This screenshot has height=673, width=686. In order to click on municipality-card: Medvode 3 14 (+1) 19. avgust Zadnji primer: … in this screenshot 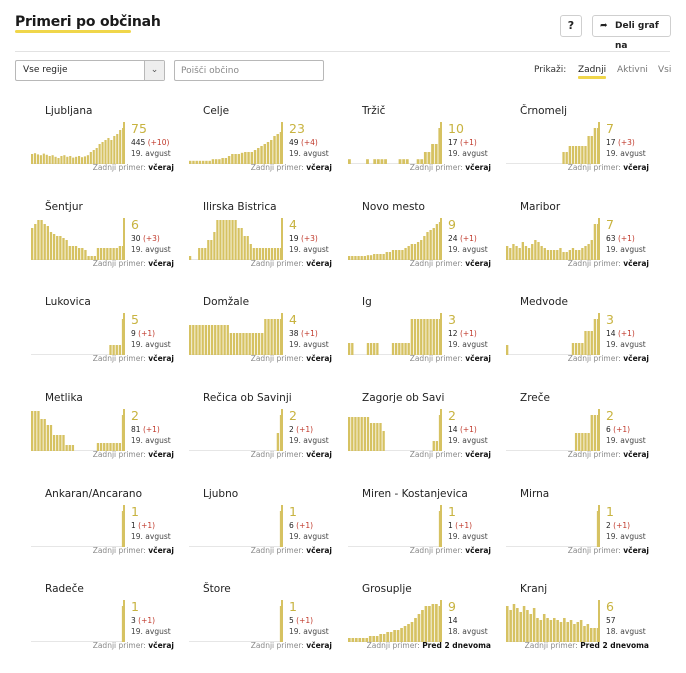, I will do `click(586, 341)`.